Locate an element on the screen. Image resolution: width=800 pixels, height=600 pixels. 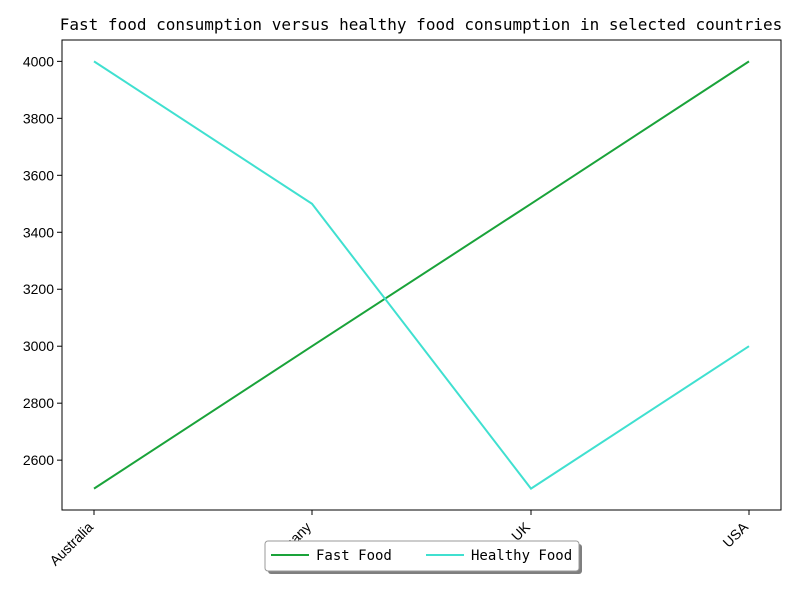
y-tick-label: 3600 is located at coordinates (38, 175).